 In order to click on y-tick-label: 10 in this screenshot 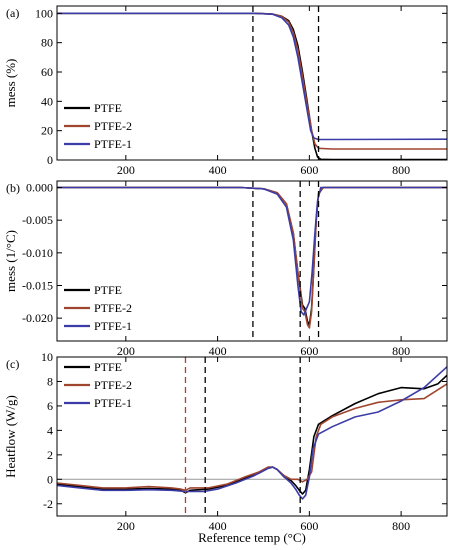, I will do `click(47, 357)`.